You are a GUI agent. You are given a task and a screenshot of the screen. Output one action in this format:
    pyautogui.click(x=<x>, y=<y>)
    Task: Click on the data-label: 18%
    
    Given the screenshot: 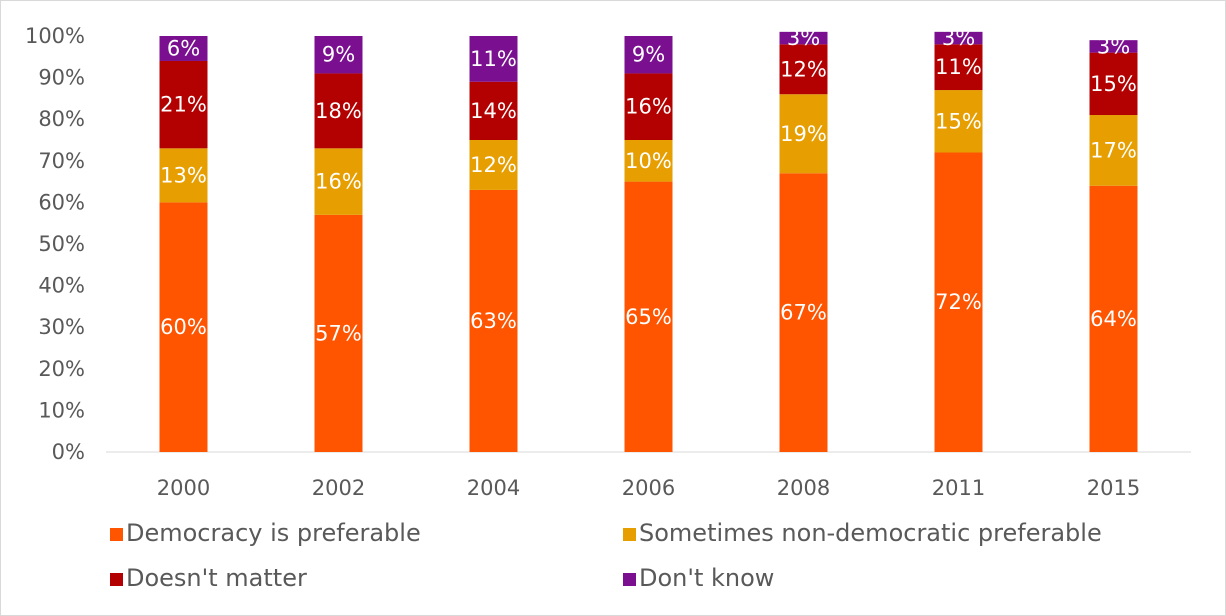 What is the action you would take?
    pyautogui.click(x=338, y=111)
    